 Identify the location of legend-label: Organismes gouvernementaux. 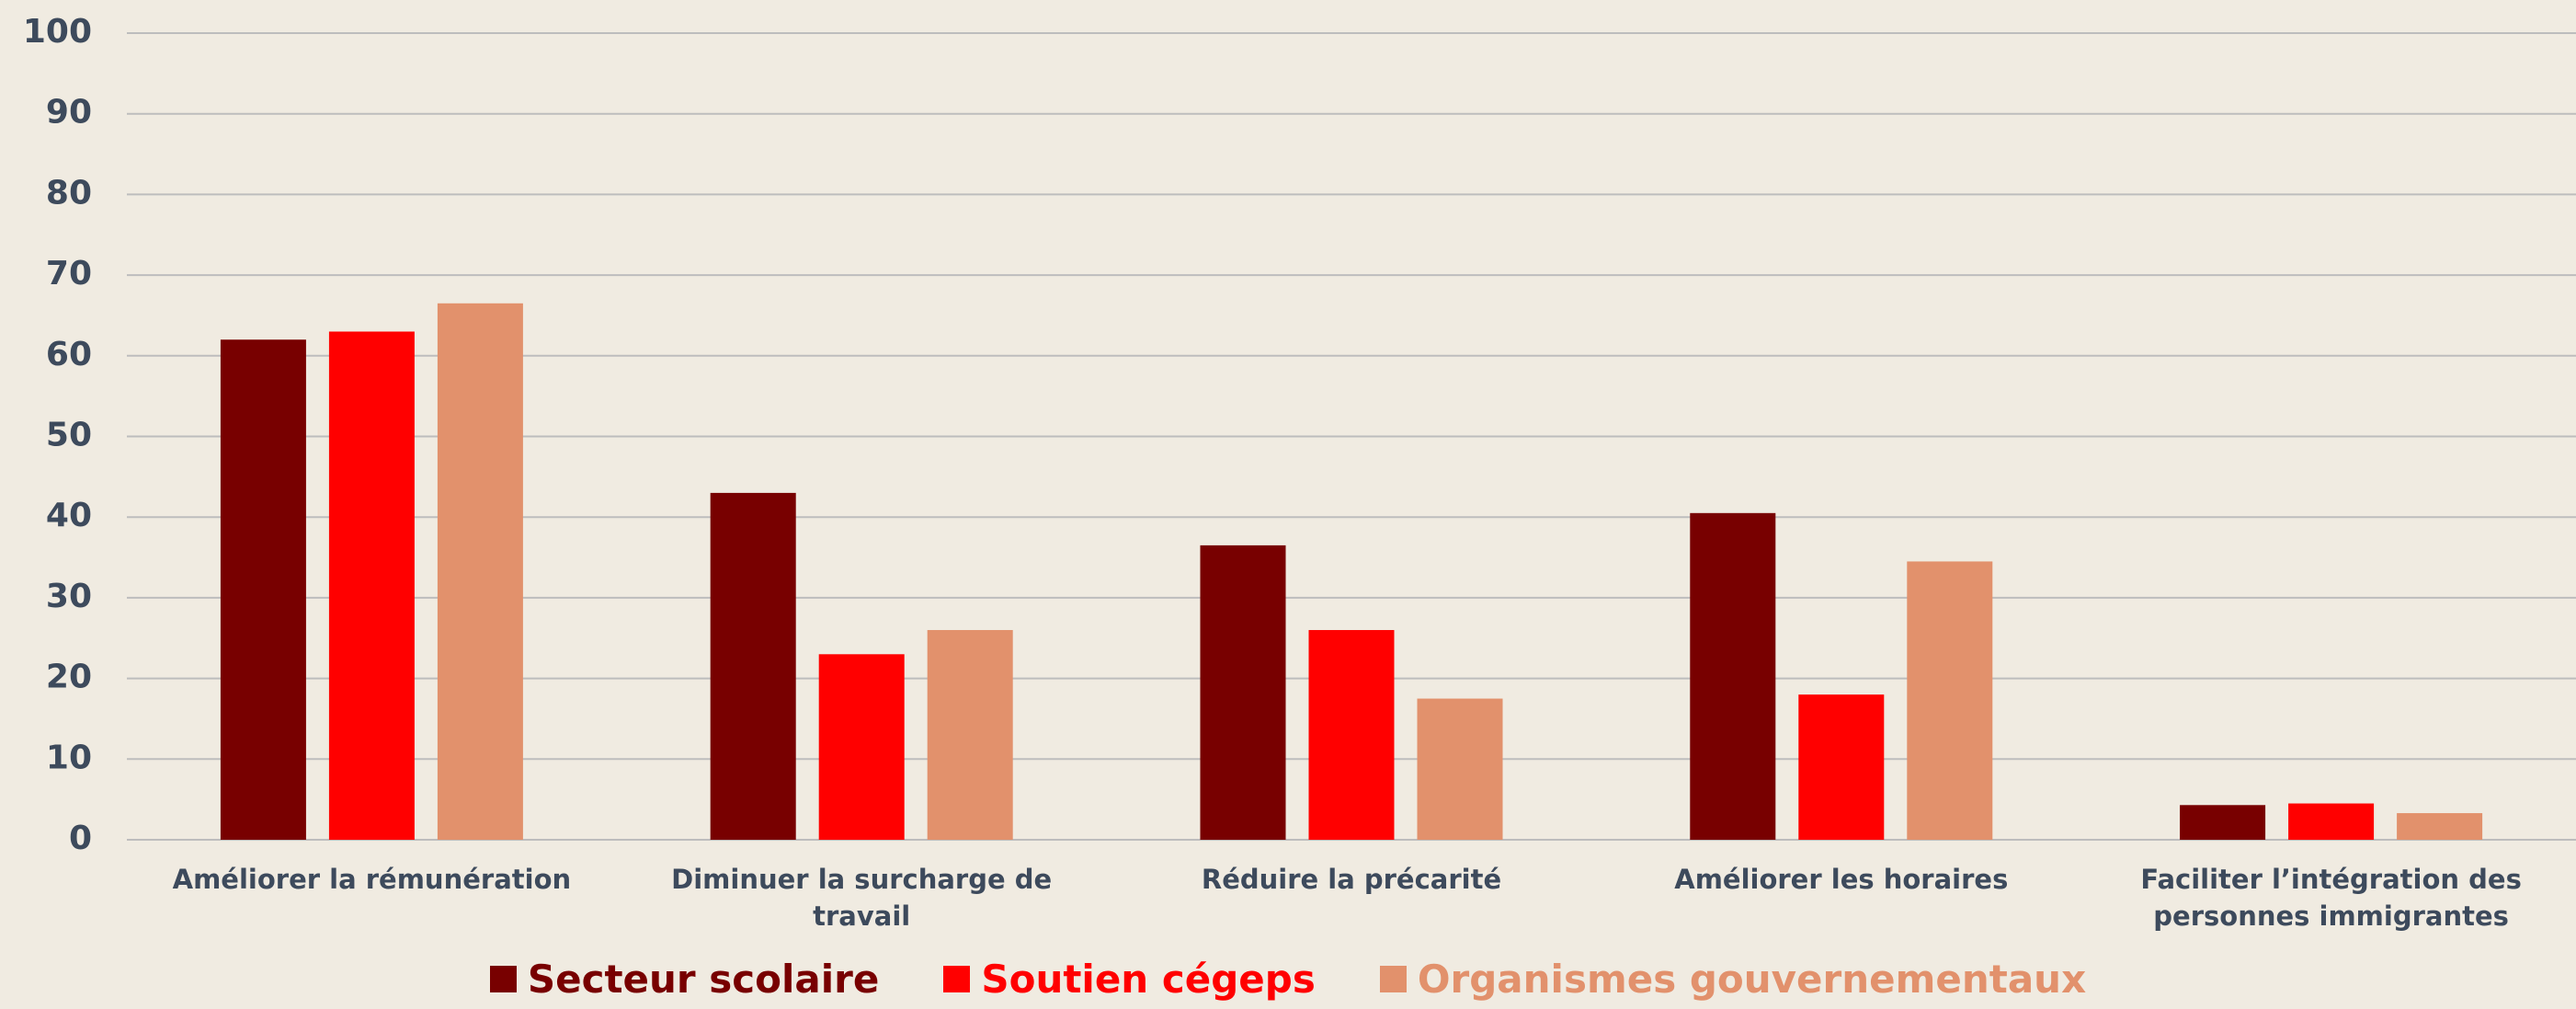
(1752, 979).